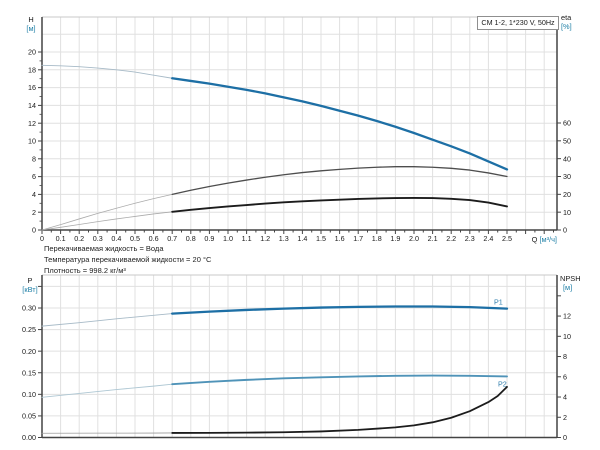 This screenshot has height=450, width=600. What do you see at coordinates (191, 238) in the screenshot?
I see `x-tick-label: 0.8` at bounding box center [191, 238].